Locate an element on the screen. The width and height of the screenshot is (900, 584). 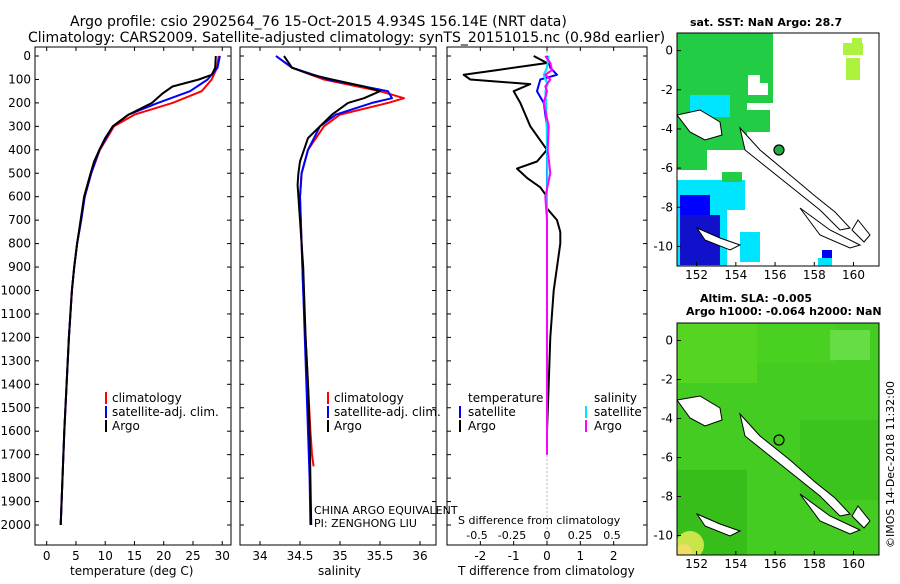
salinity-legend: climatology satellite-adj. clim. Argo is located at coordinates (384, 412).